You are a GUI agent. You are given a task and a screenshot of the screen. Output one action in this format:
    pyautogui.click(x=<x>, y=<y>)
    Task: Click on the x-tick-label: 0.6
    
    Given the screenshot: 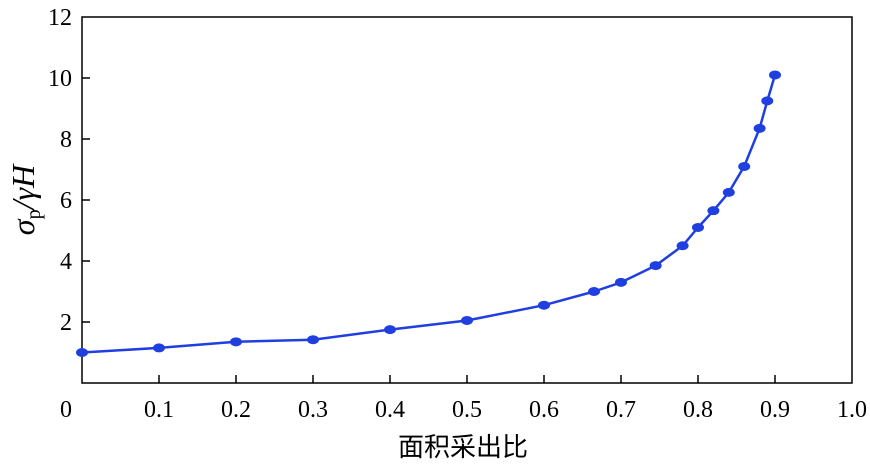 What is the action you would take?
    pyautogui.click(x=544, y=410)
    